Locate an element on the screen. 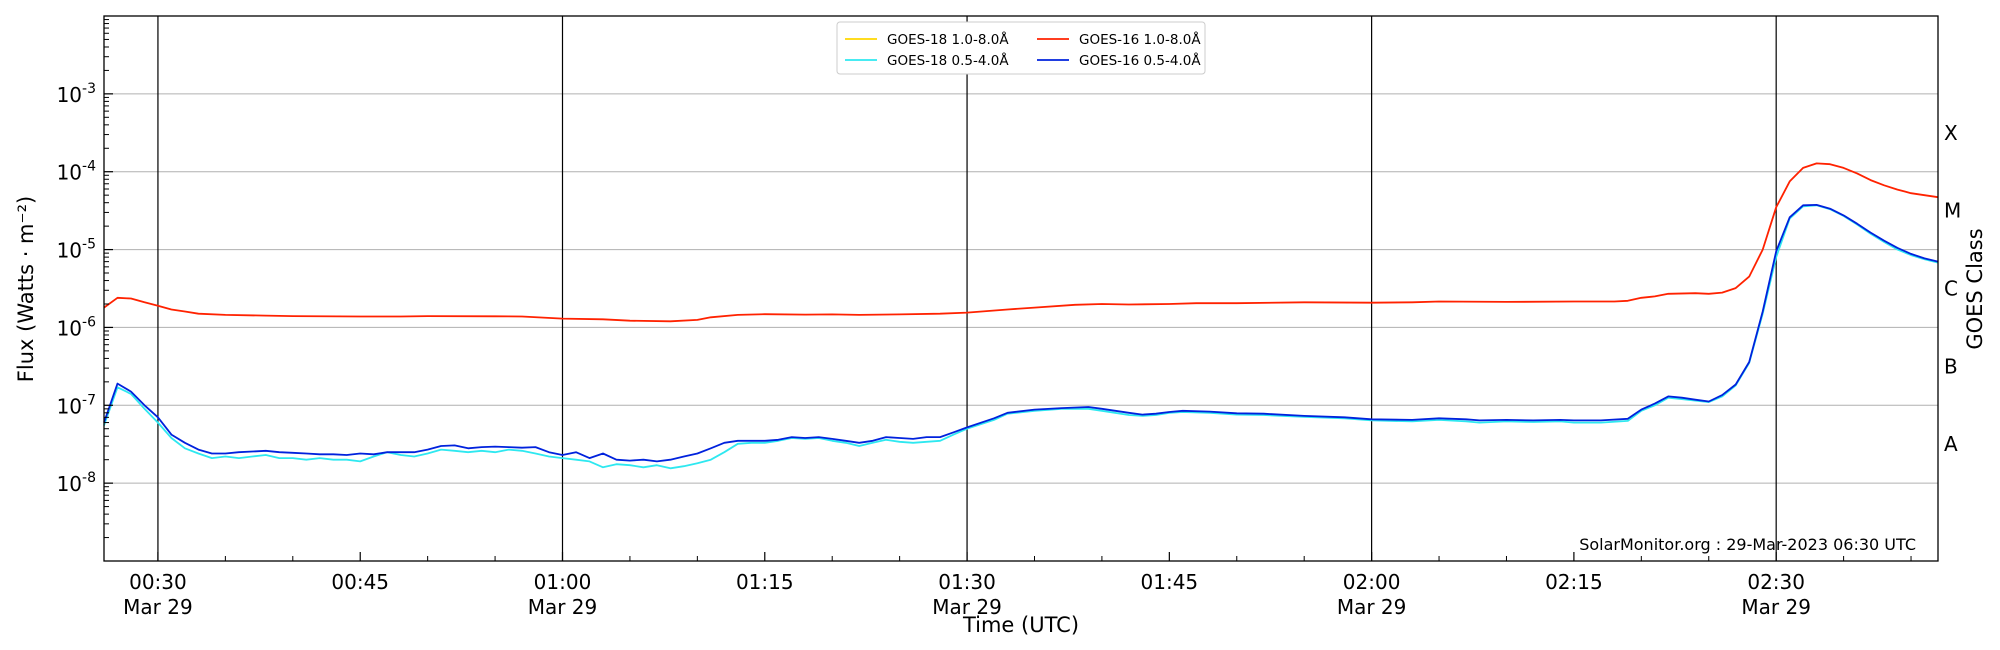 The height and width of the screenshot is (650, 2000). x-tick-label: 01:30 is located at coordinates (967, 582).